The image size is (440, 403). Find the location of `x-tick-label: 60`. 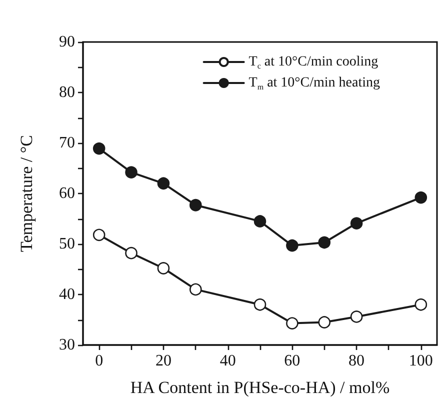

x-tick-label: 60 is located at coordinates (292, 361).